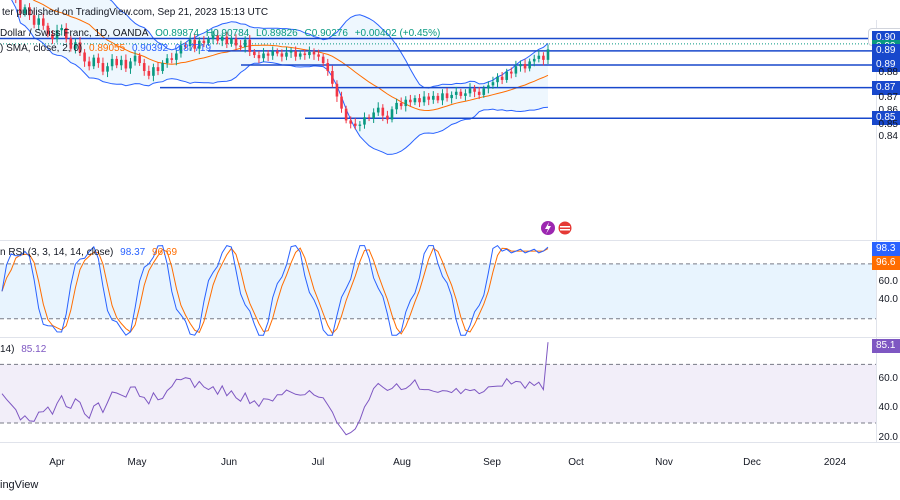 The height and width of the screenshot is (500, 900). I want to click on bollinger-lower-value: 0.87719, so click(193, 48).